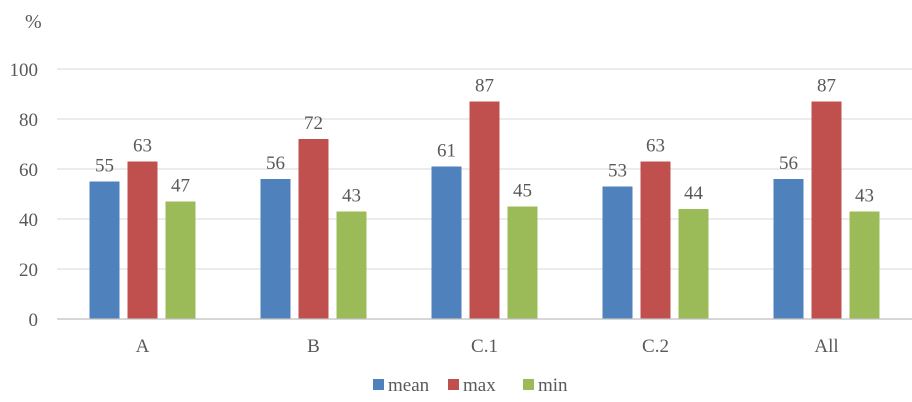  Describe the element at coordinates (28, 220) in the screenshot. I see `y-tick-label: 40` at that location.